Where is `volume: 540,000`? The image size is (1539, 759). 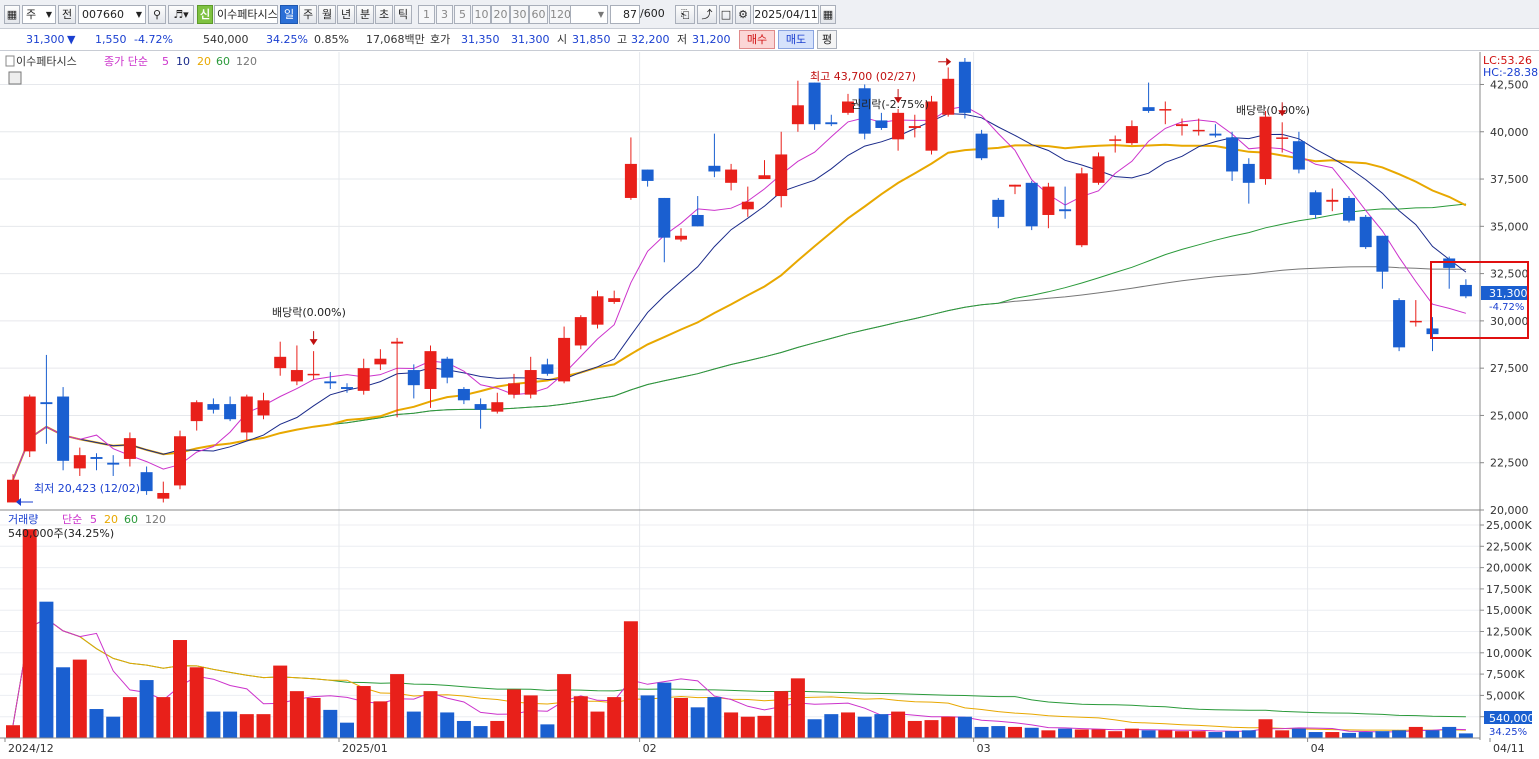 volume: 540,000 is located at coordinates (226, 39).